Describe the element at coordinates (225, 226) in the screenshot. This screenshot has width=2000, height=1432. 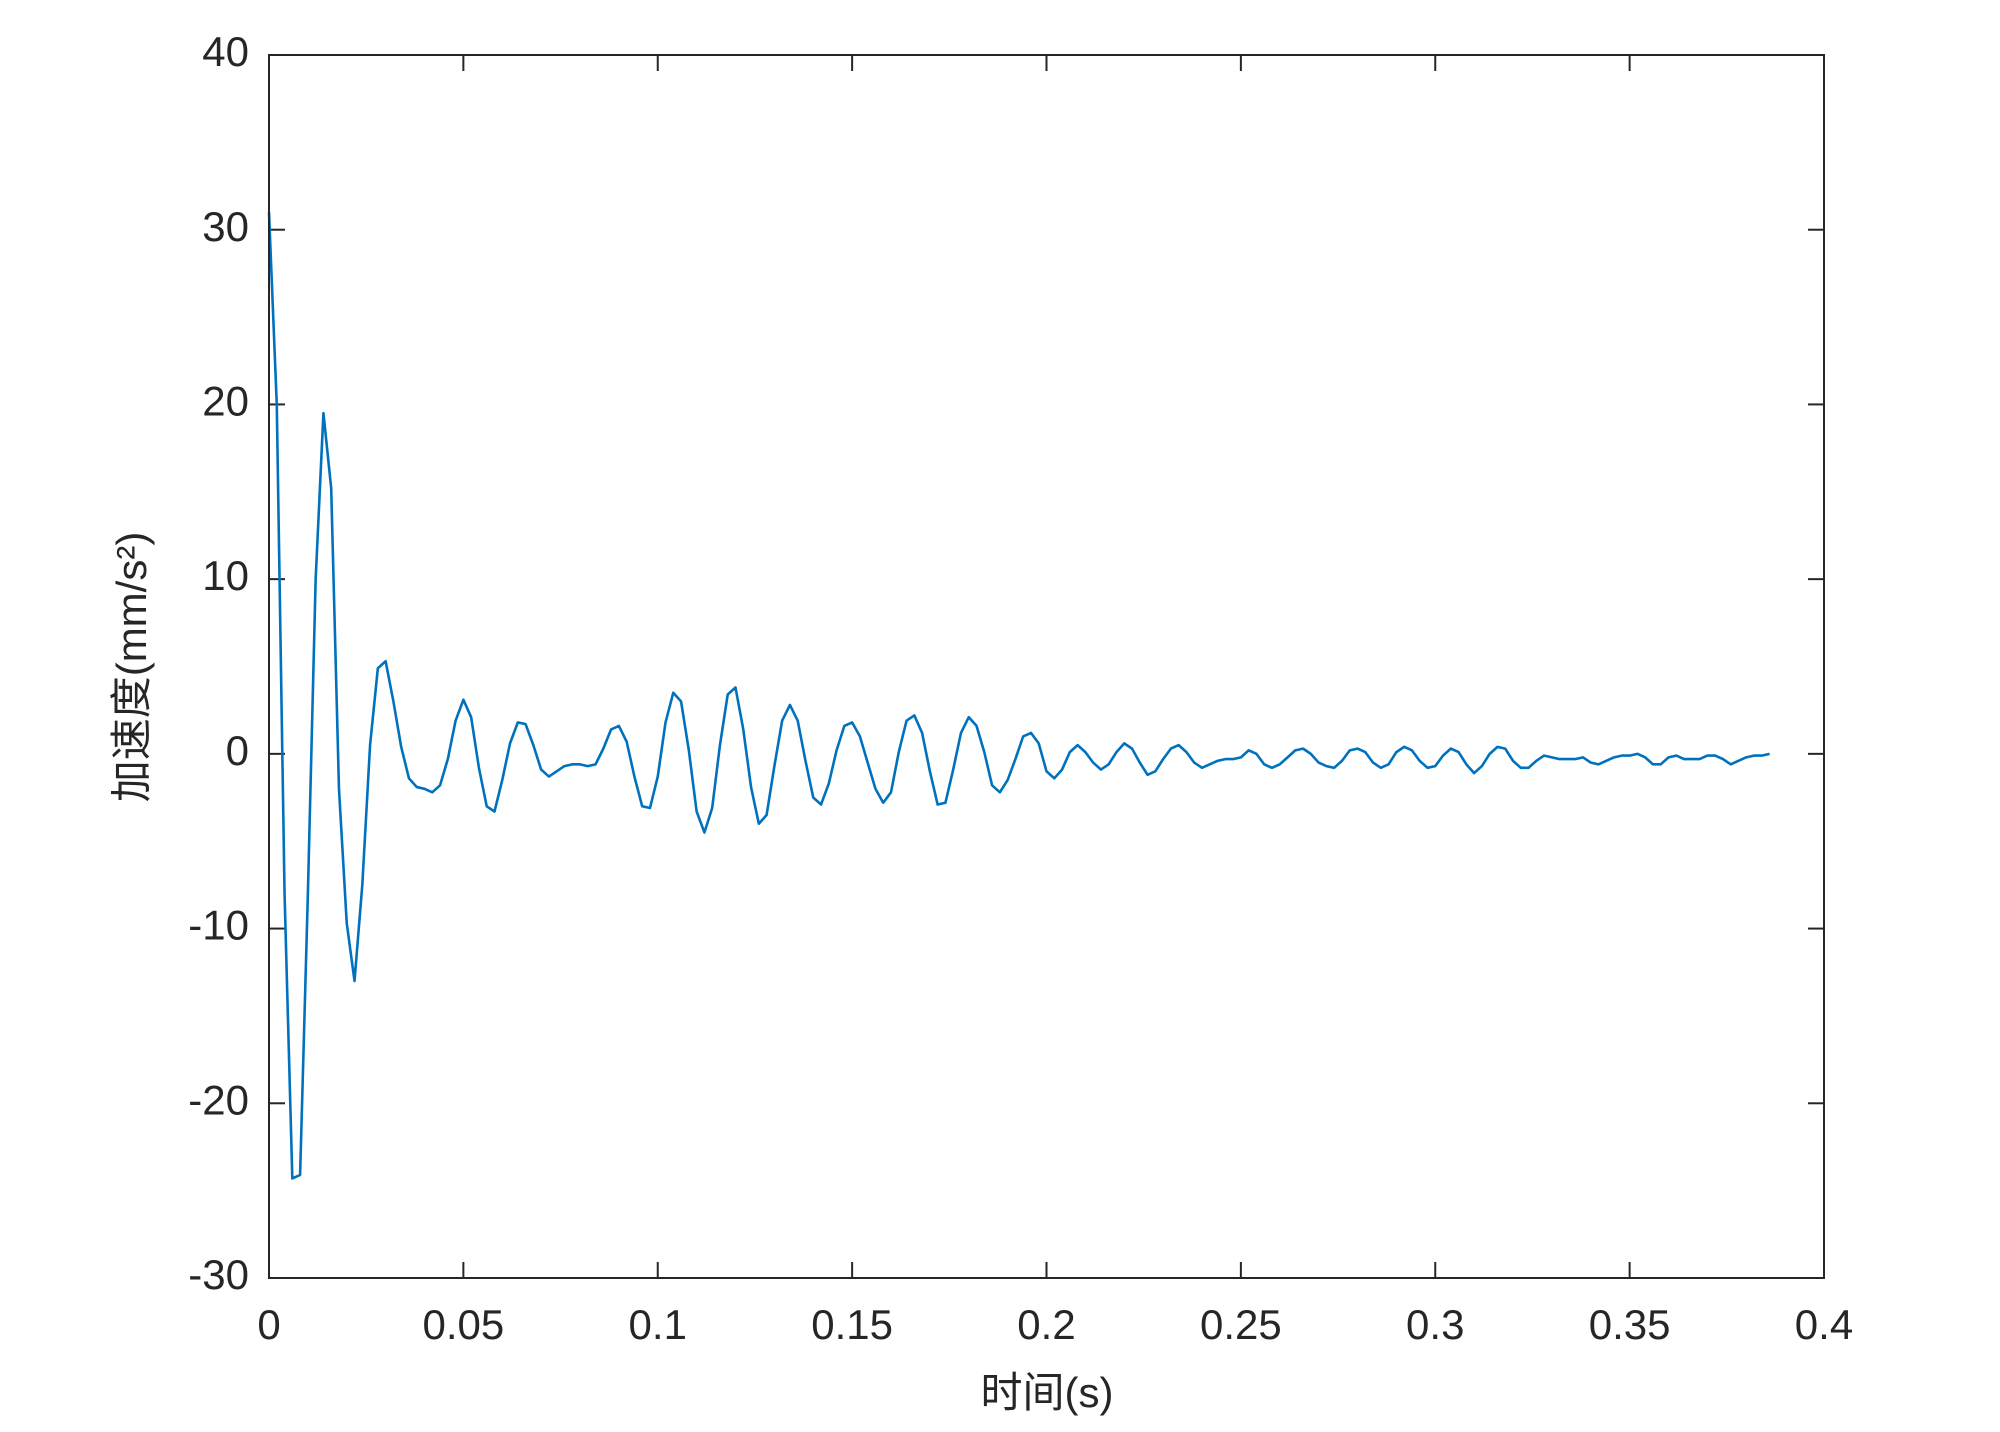
I see `y-tick-label: 30` at that location.